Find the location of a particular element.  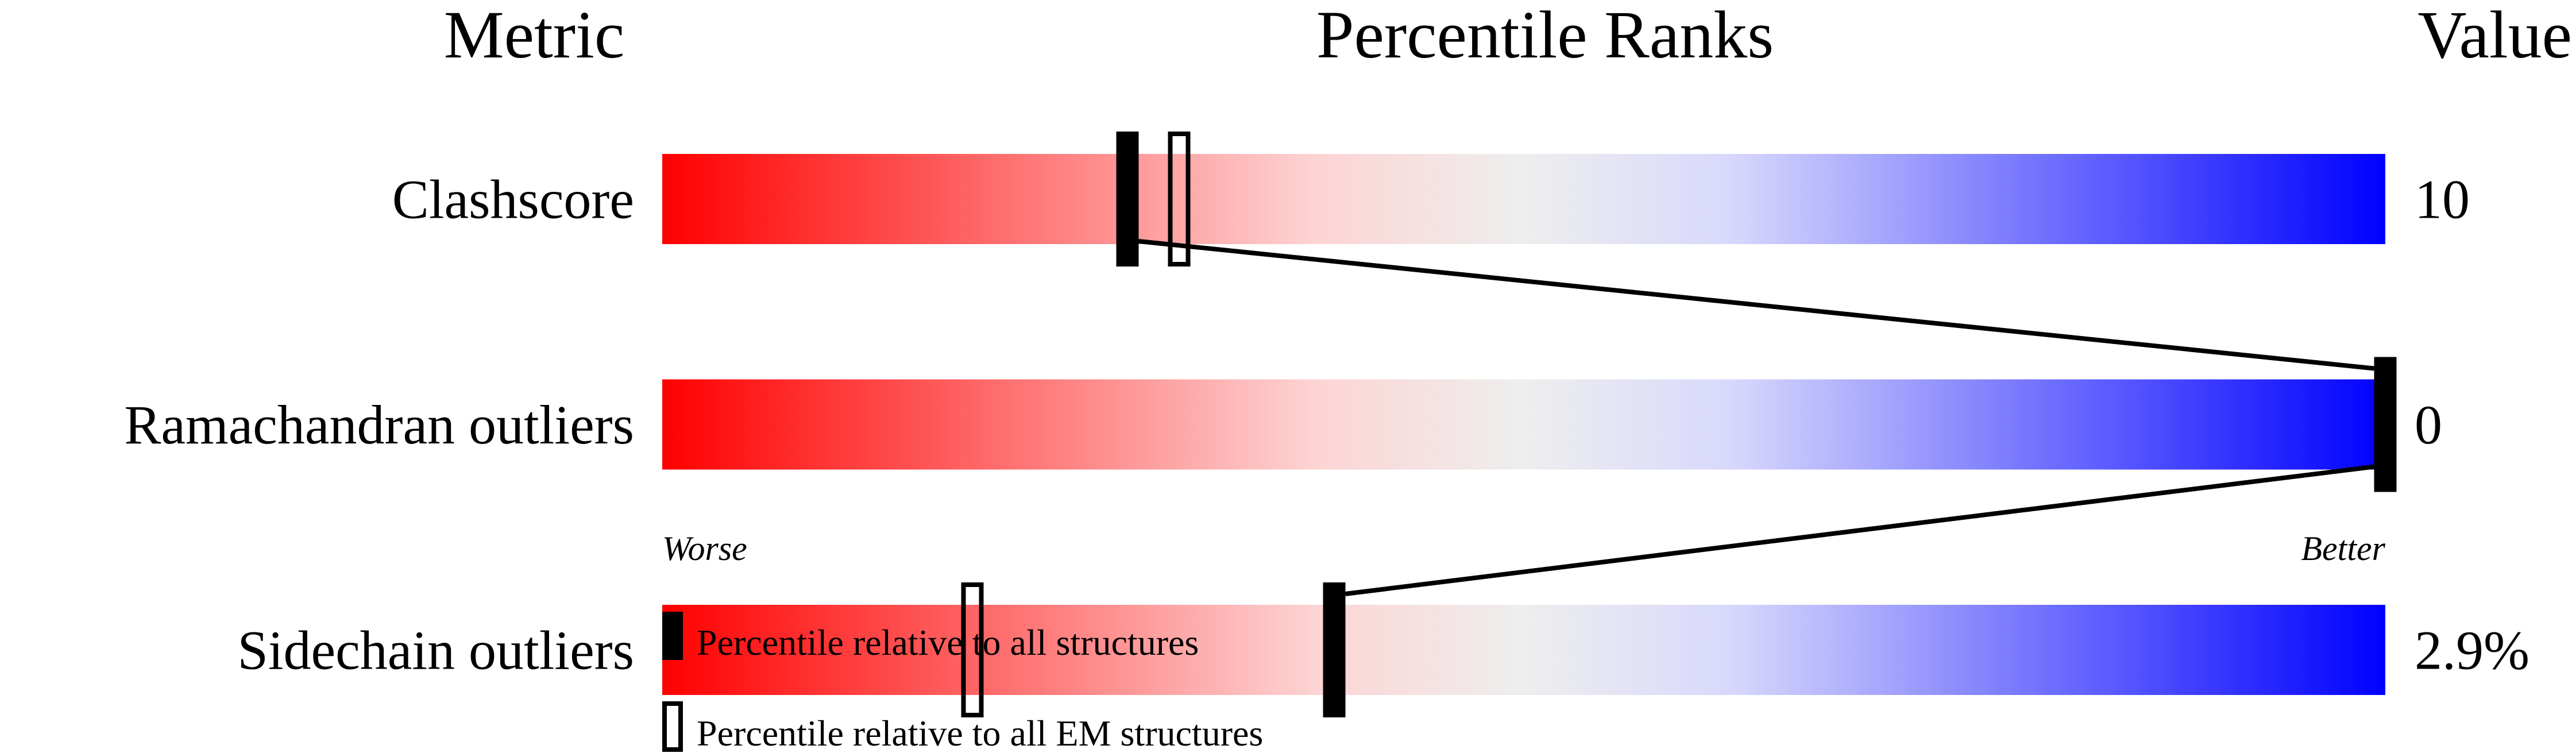

metric-value: 0 is located at coordinates (2428, 424).